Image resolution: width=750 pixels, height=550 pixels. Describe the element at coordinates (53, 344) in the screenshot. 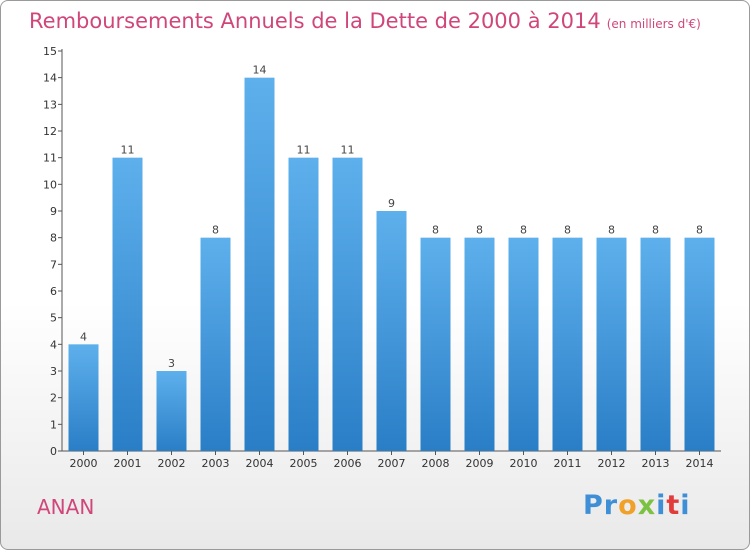

I see `y-tick-label: 4` at that location.